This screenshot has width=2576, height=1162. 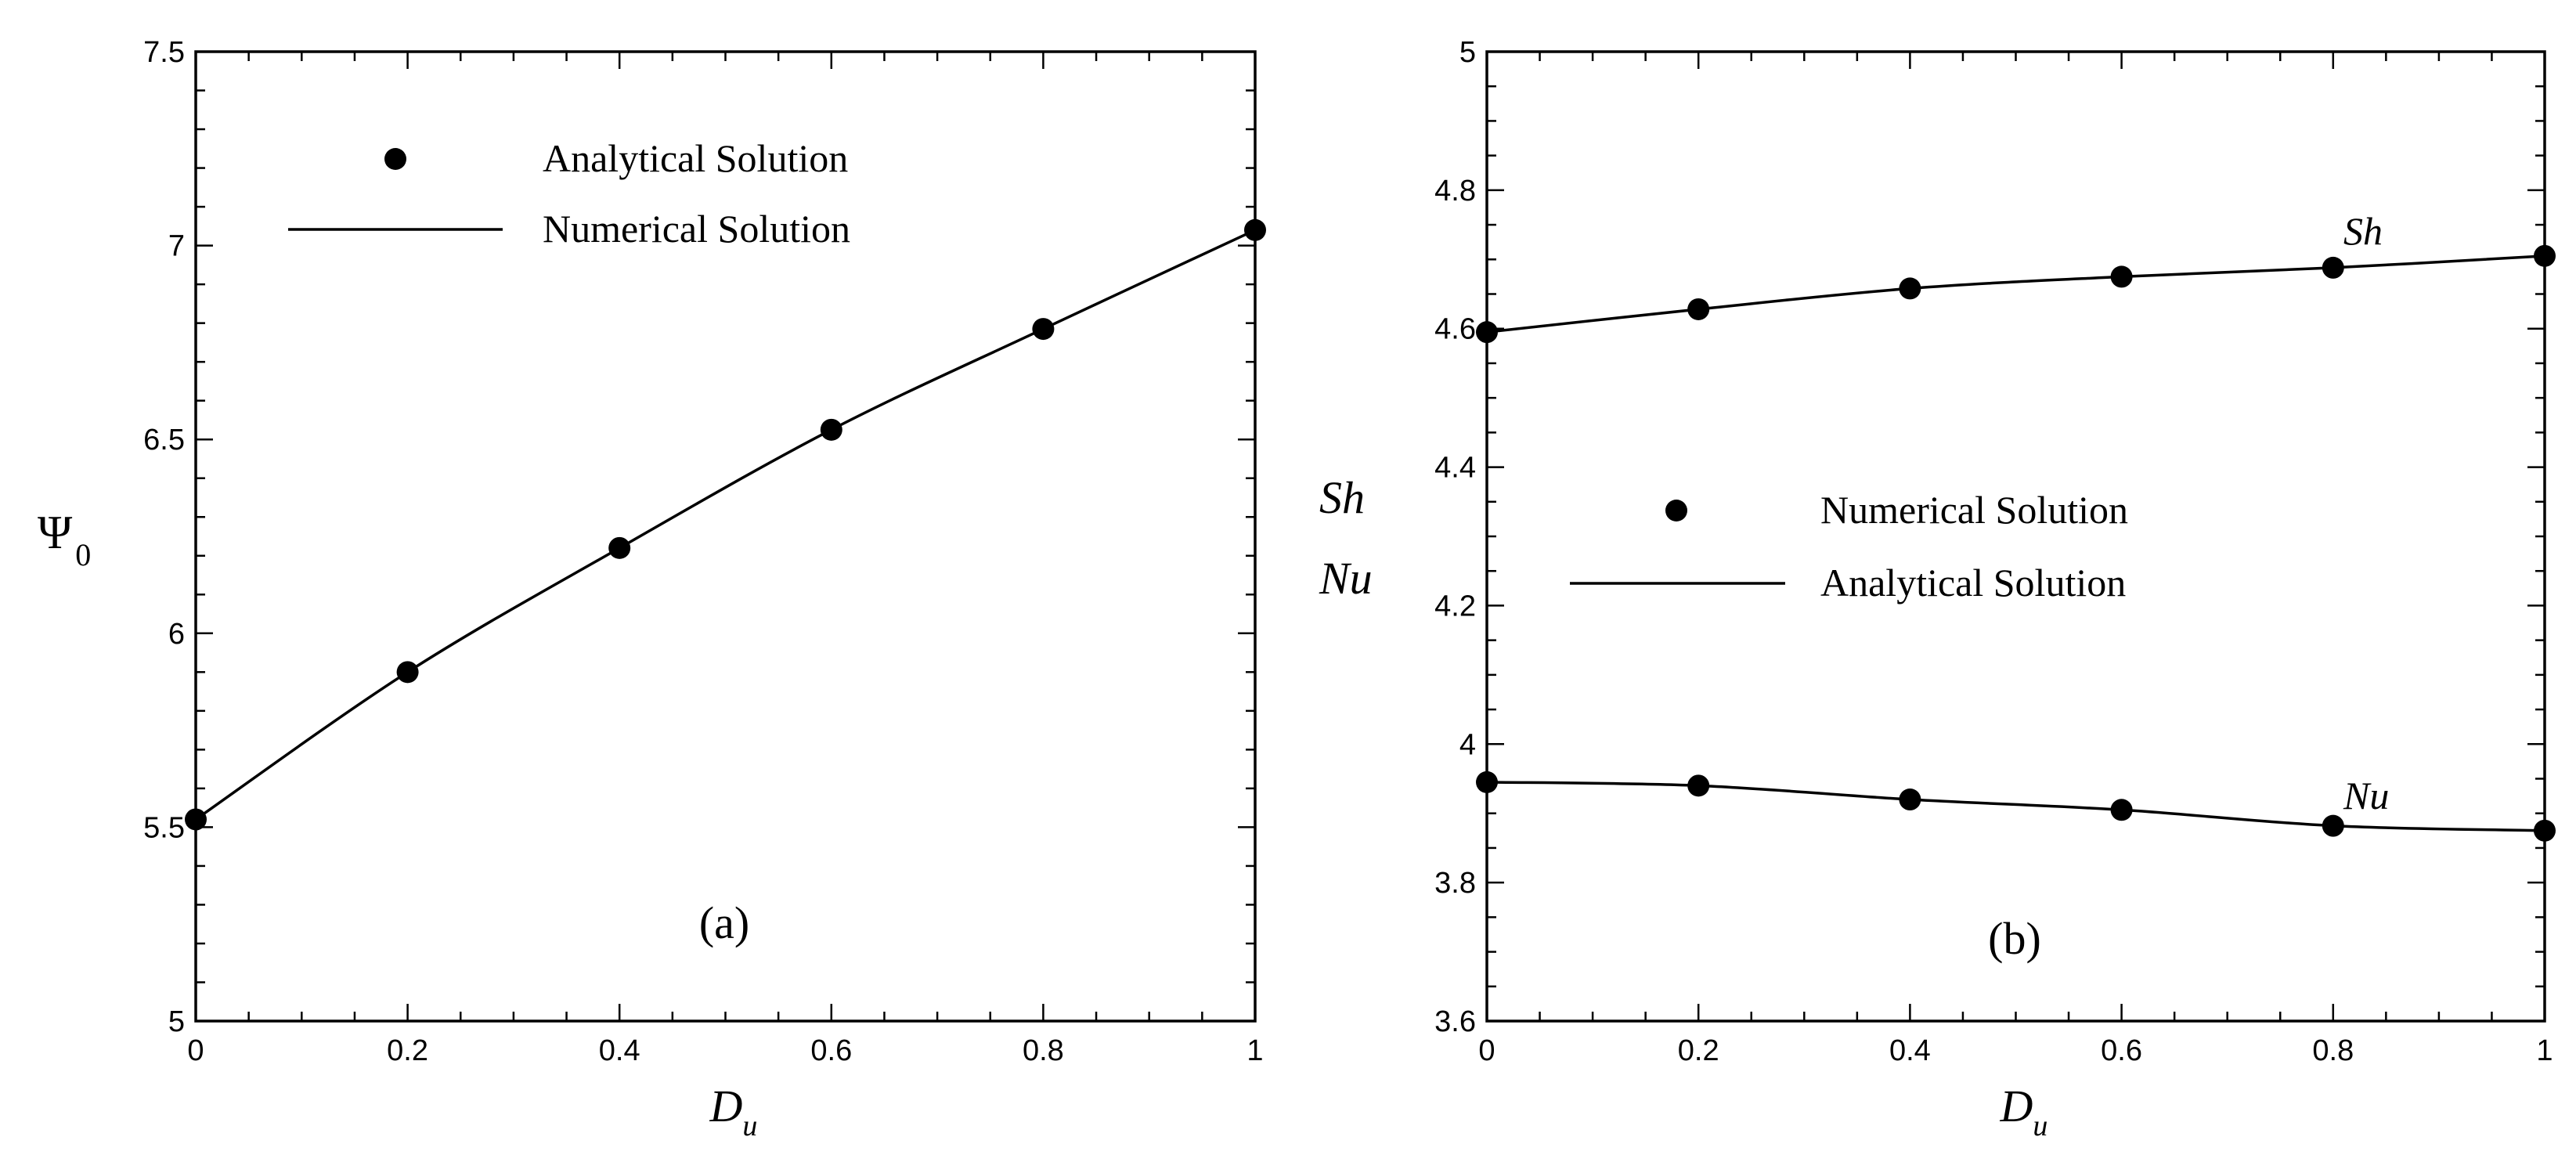 What do you see at coordinates (1342, 497) in the screenshot?
I see `y-axis-title-sh: Sh` at bounding box center [1342, 497].